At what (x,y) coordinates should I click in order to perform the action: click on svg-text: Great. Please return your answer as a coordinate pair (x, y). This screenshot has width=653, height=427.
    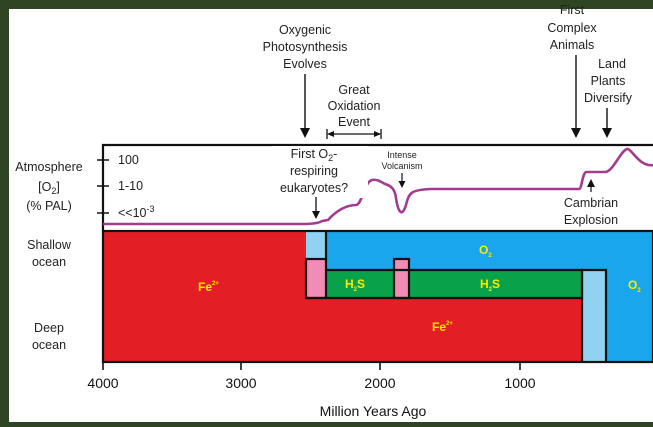
    Looking at the image, I should click on (354, 90).